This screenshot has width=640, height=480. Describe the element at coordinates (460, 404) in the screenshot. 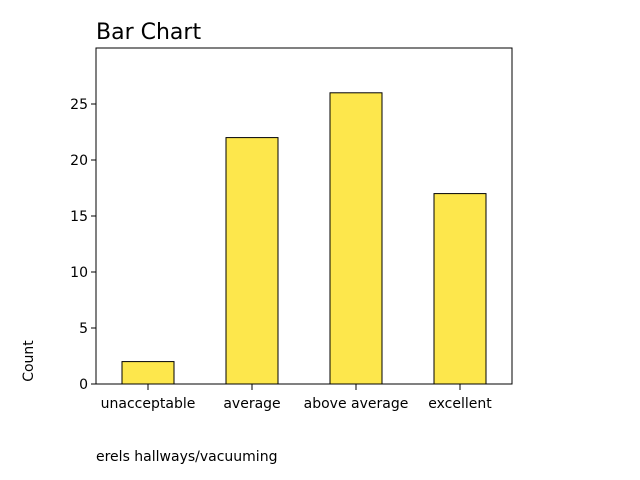

I see `x-tick-label: excellent` at that location.